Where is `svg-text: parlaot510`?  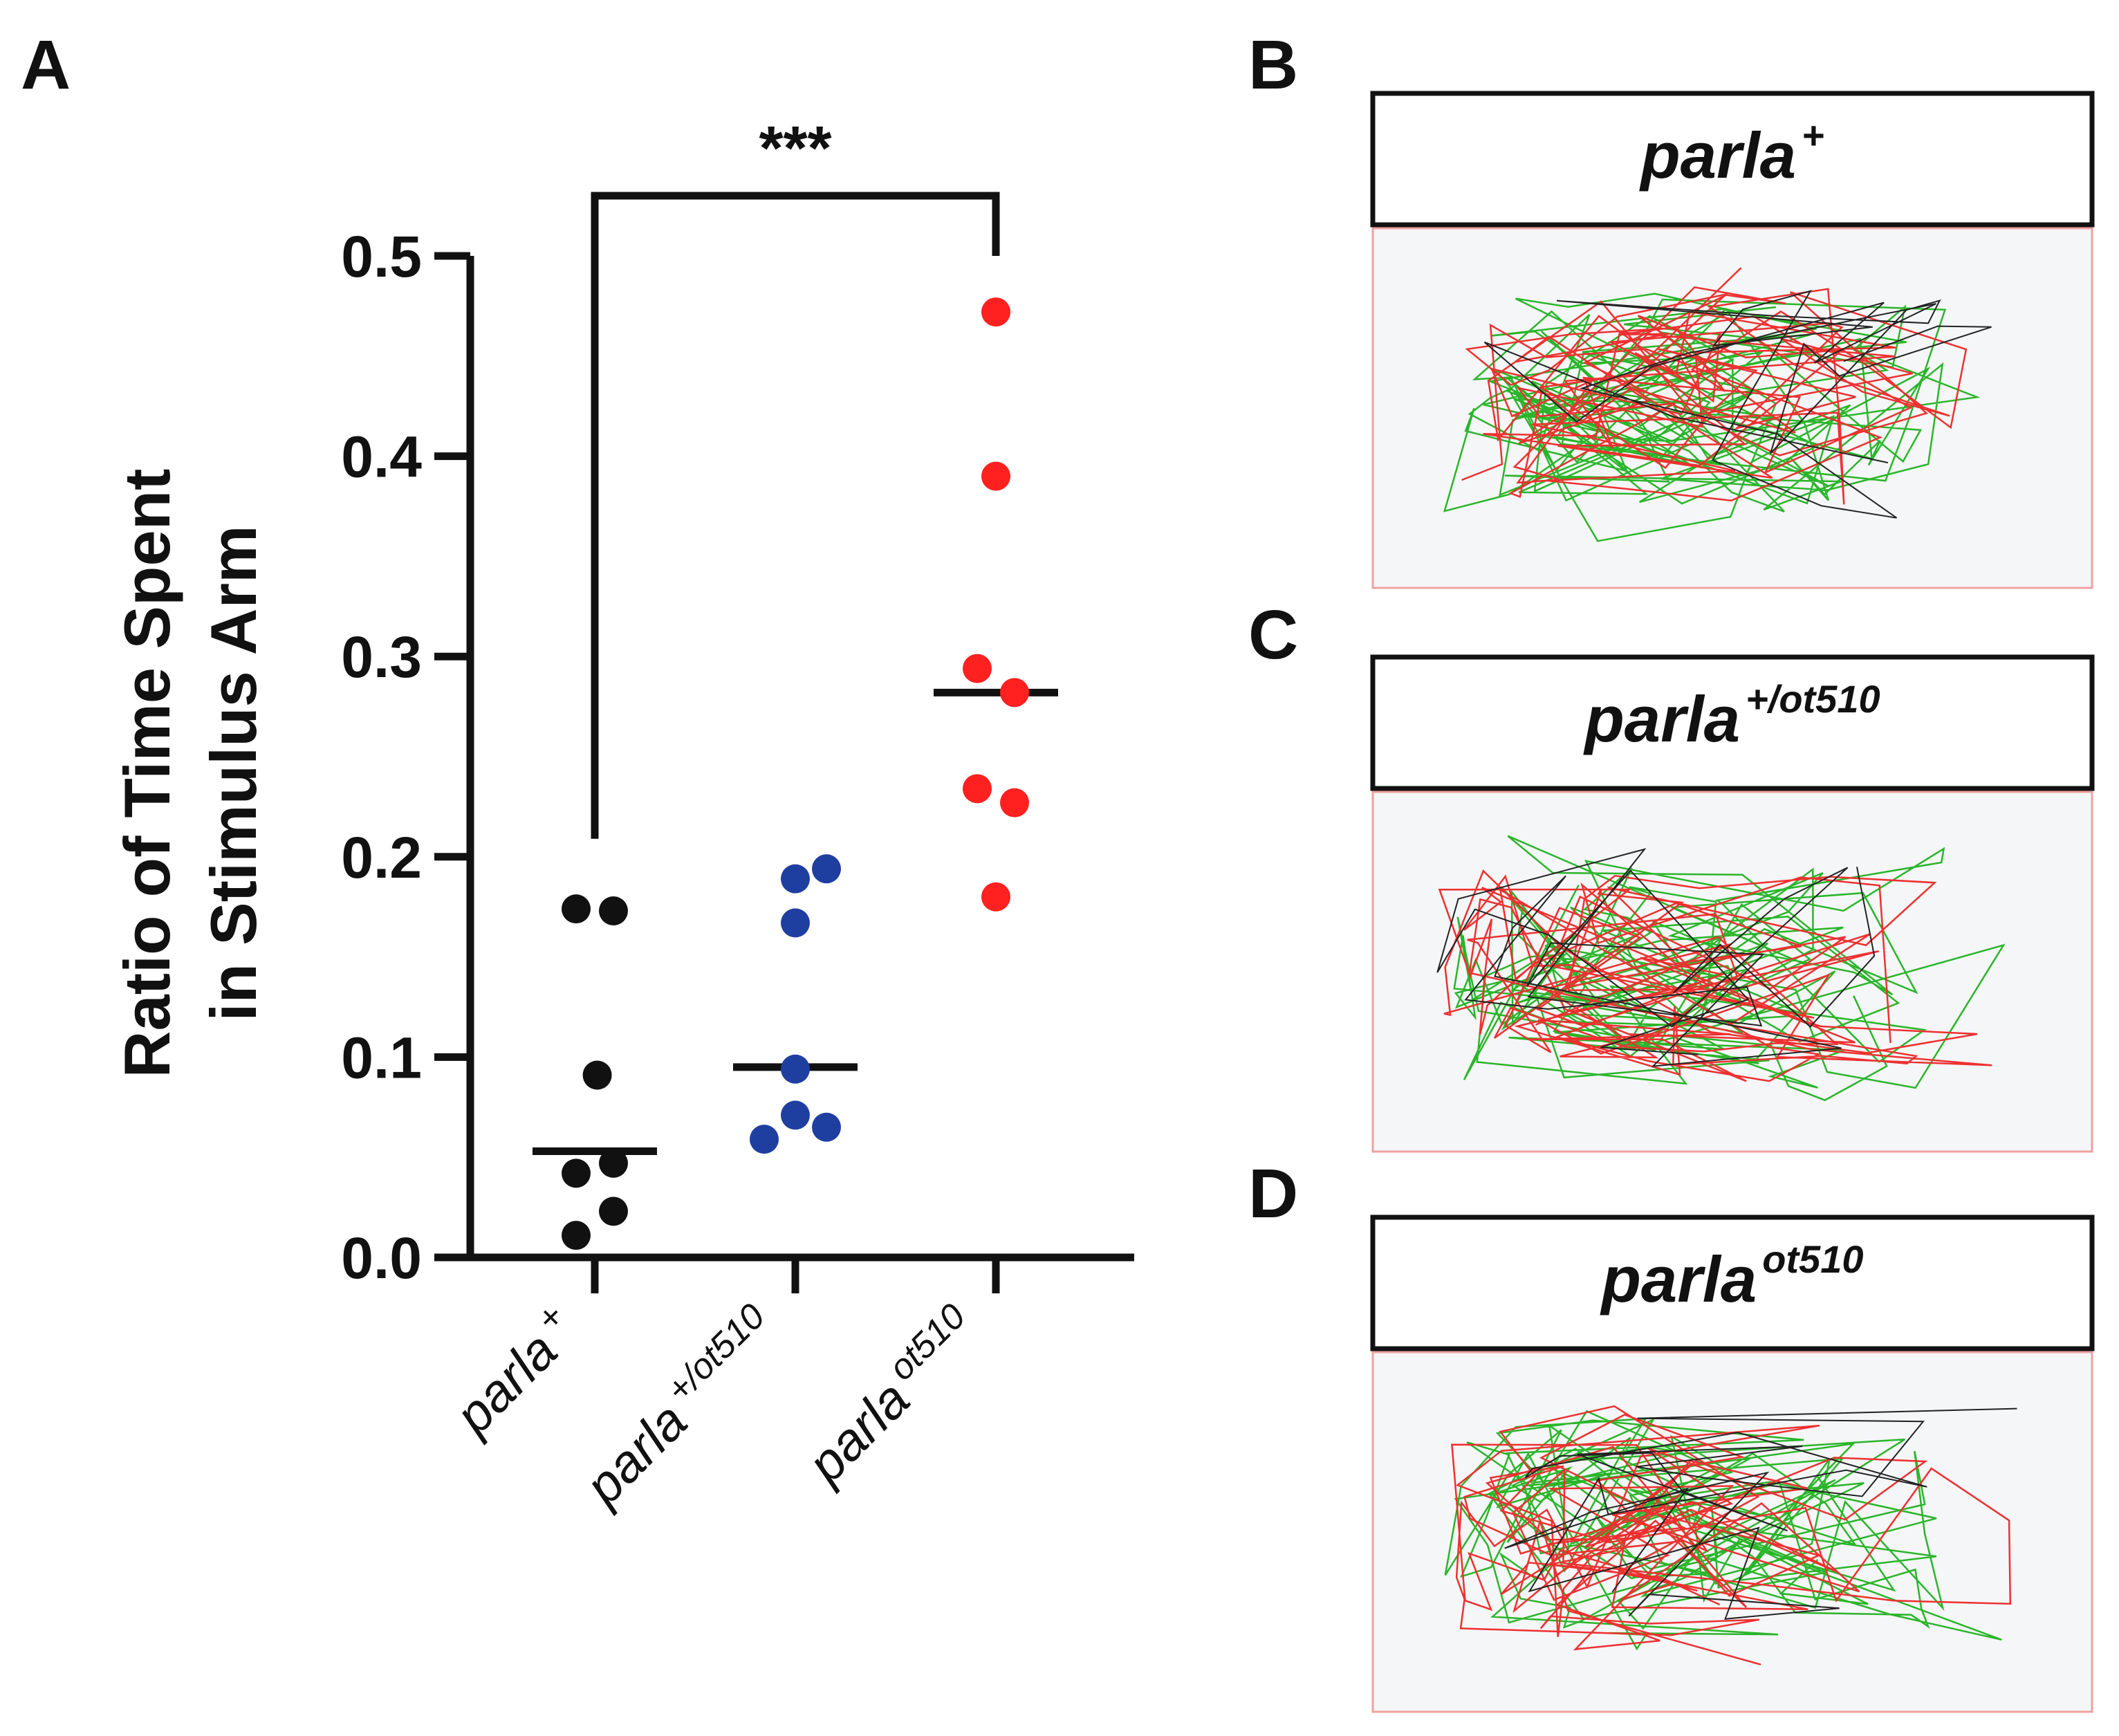 svg-text: parlaot510 is located at coordinates (891, 1395).